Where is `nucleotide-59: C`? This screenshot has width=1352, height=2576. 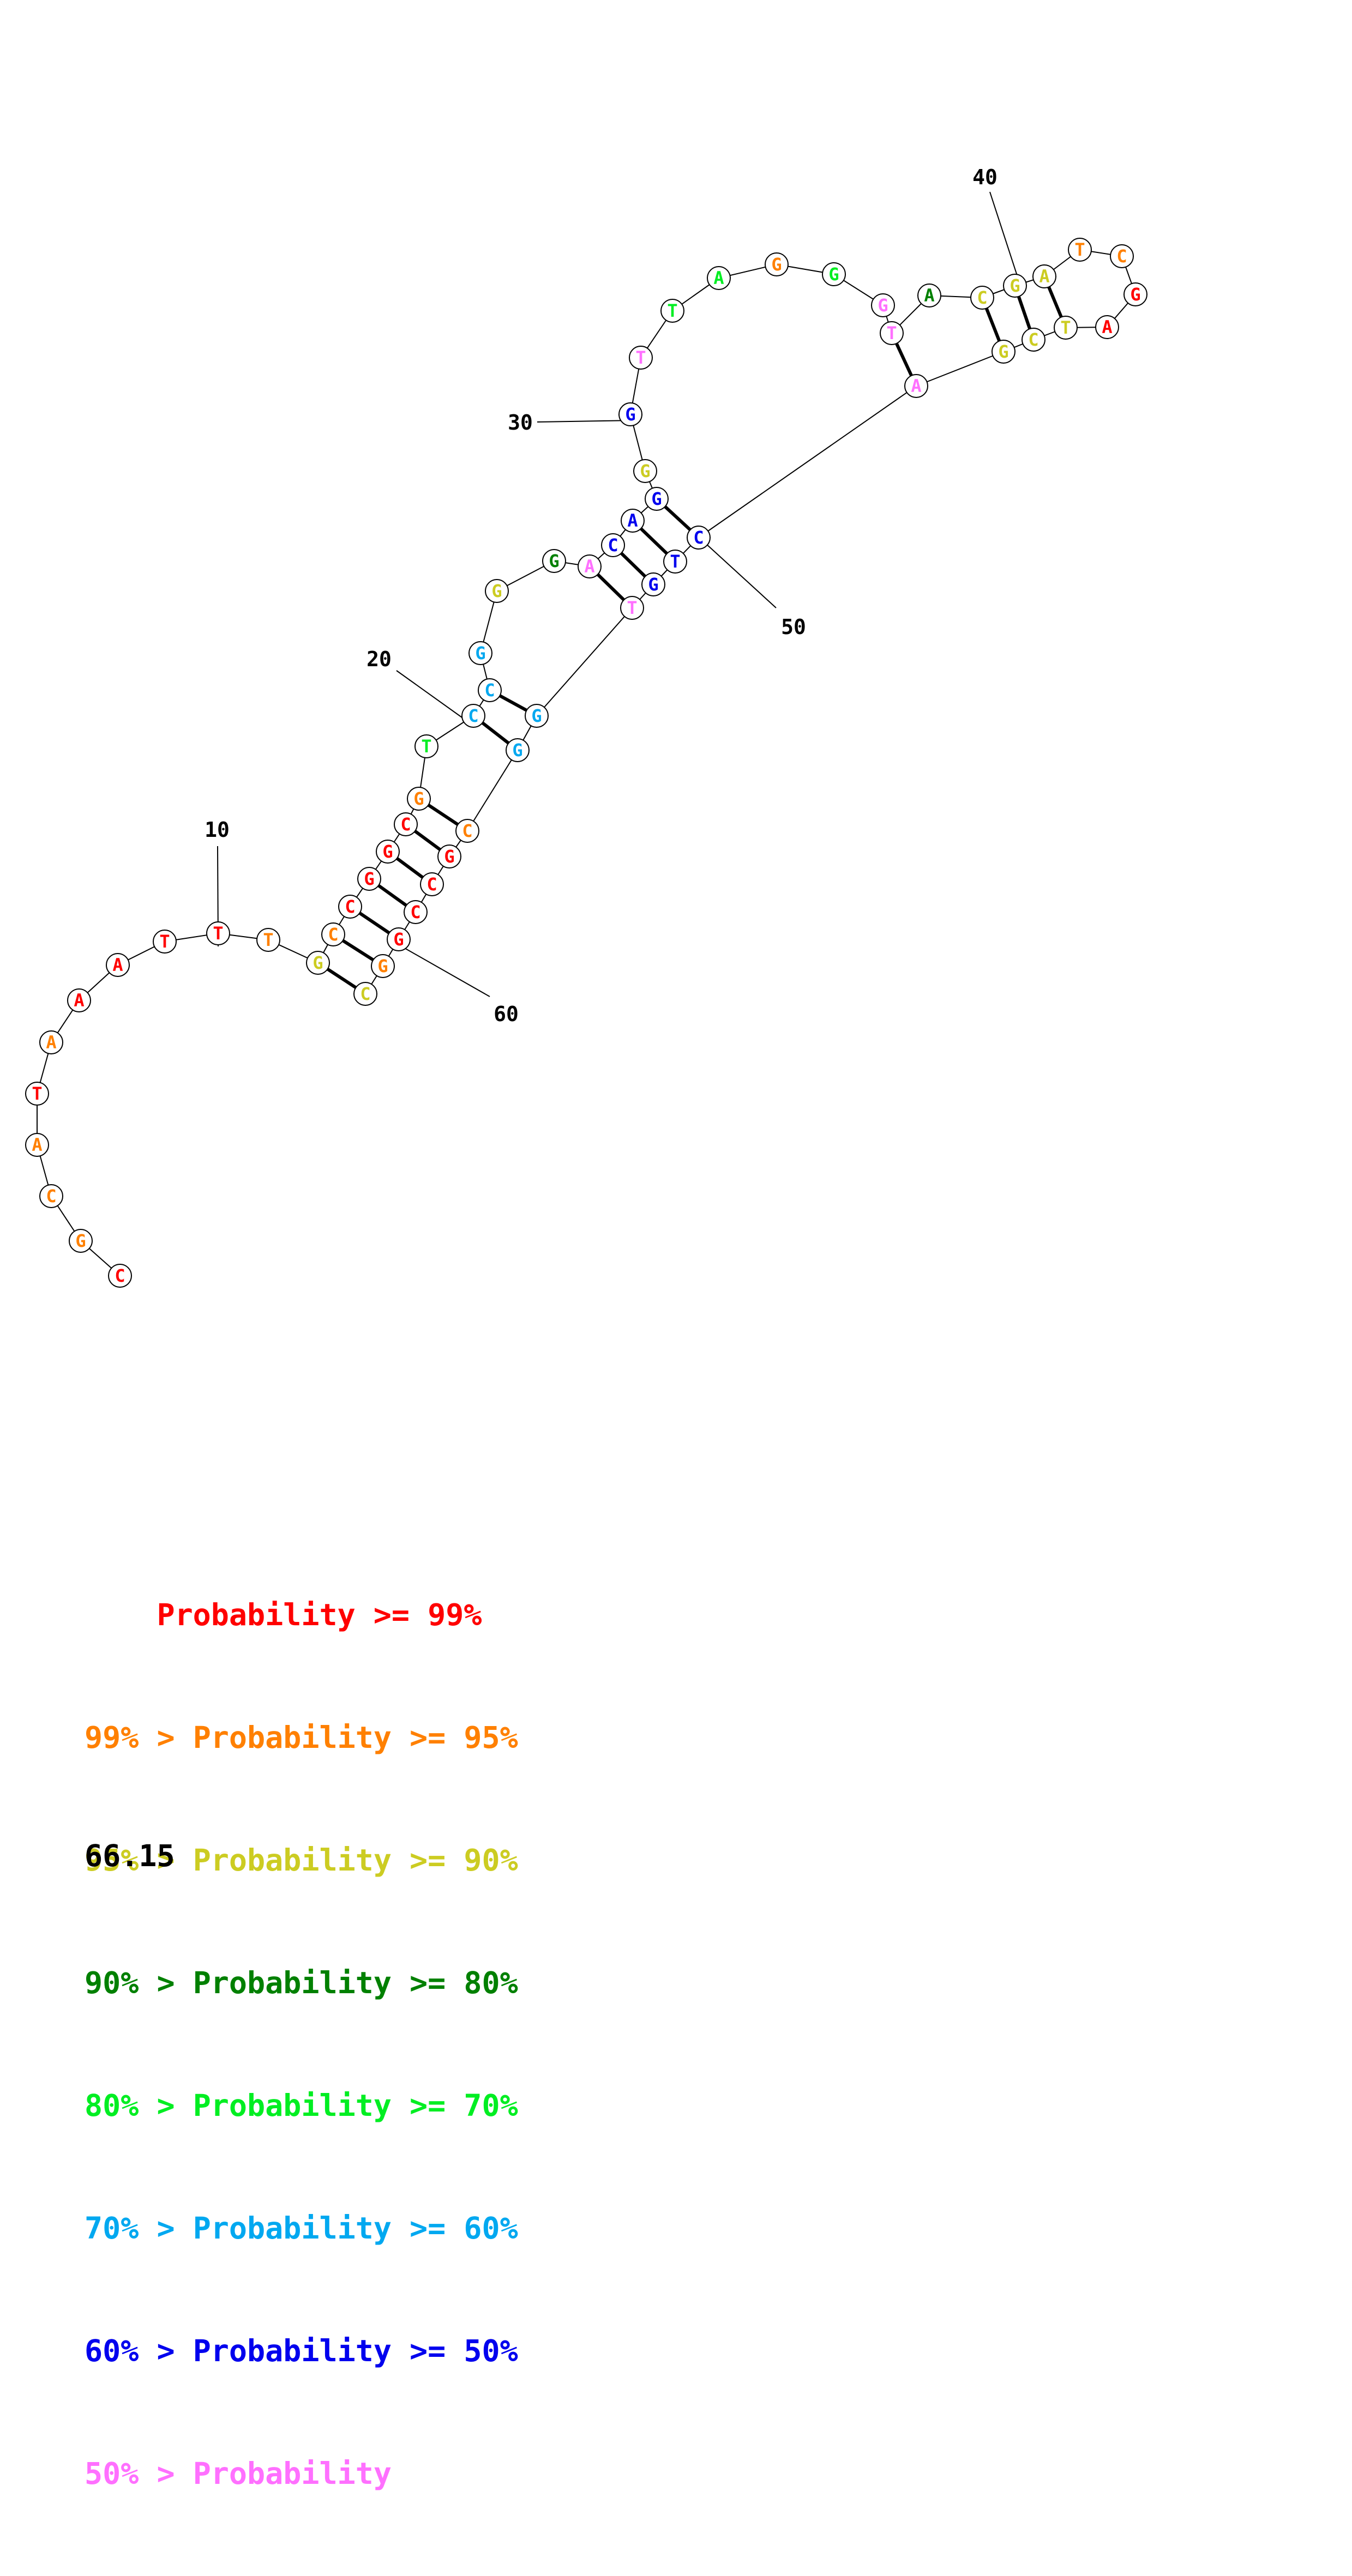
nucleotide-59: C is located at coordinates (416, 912).